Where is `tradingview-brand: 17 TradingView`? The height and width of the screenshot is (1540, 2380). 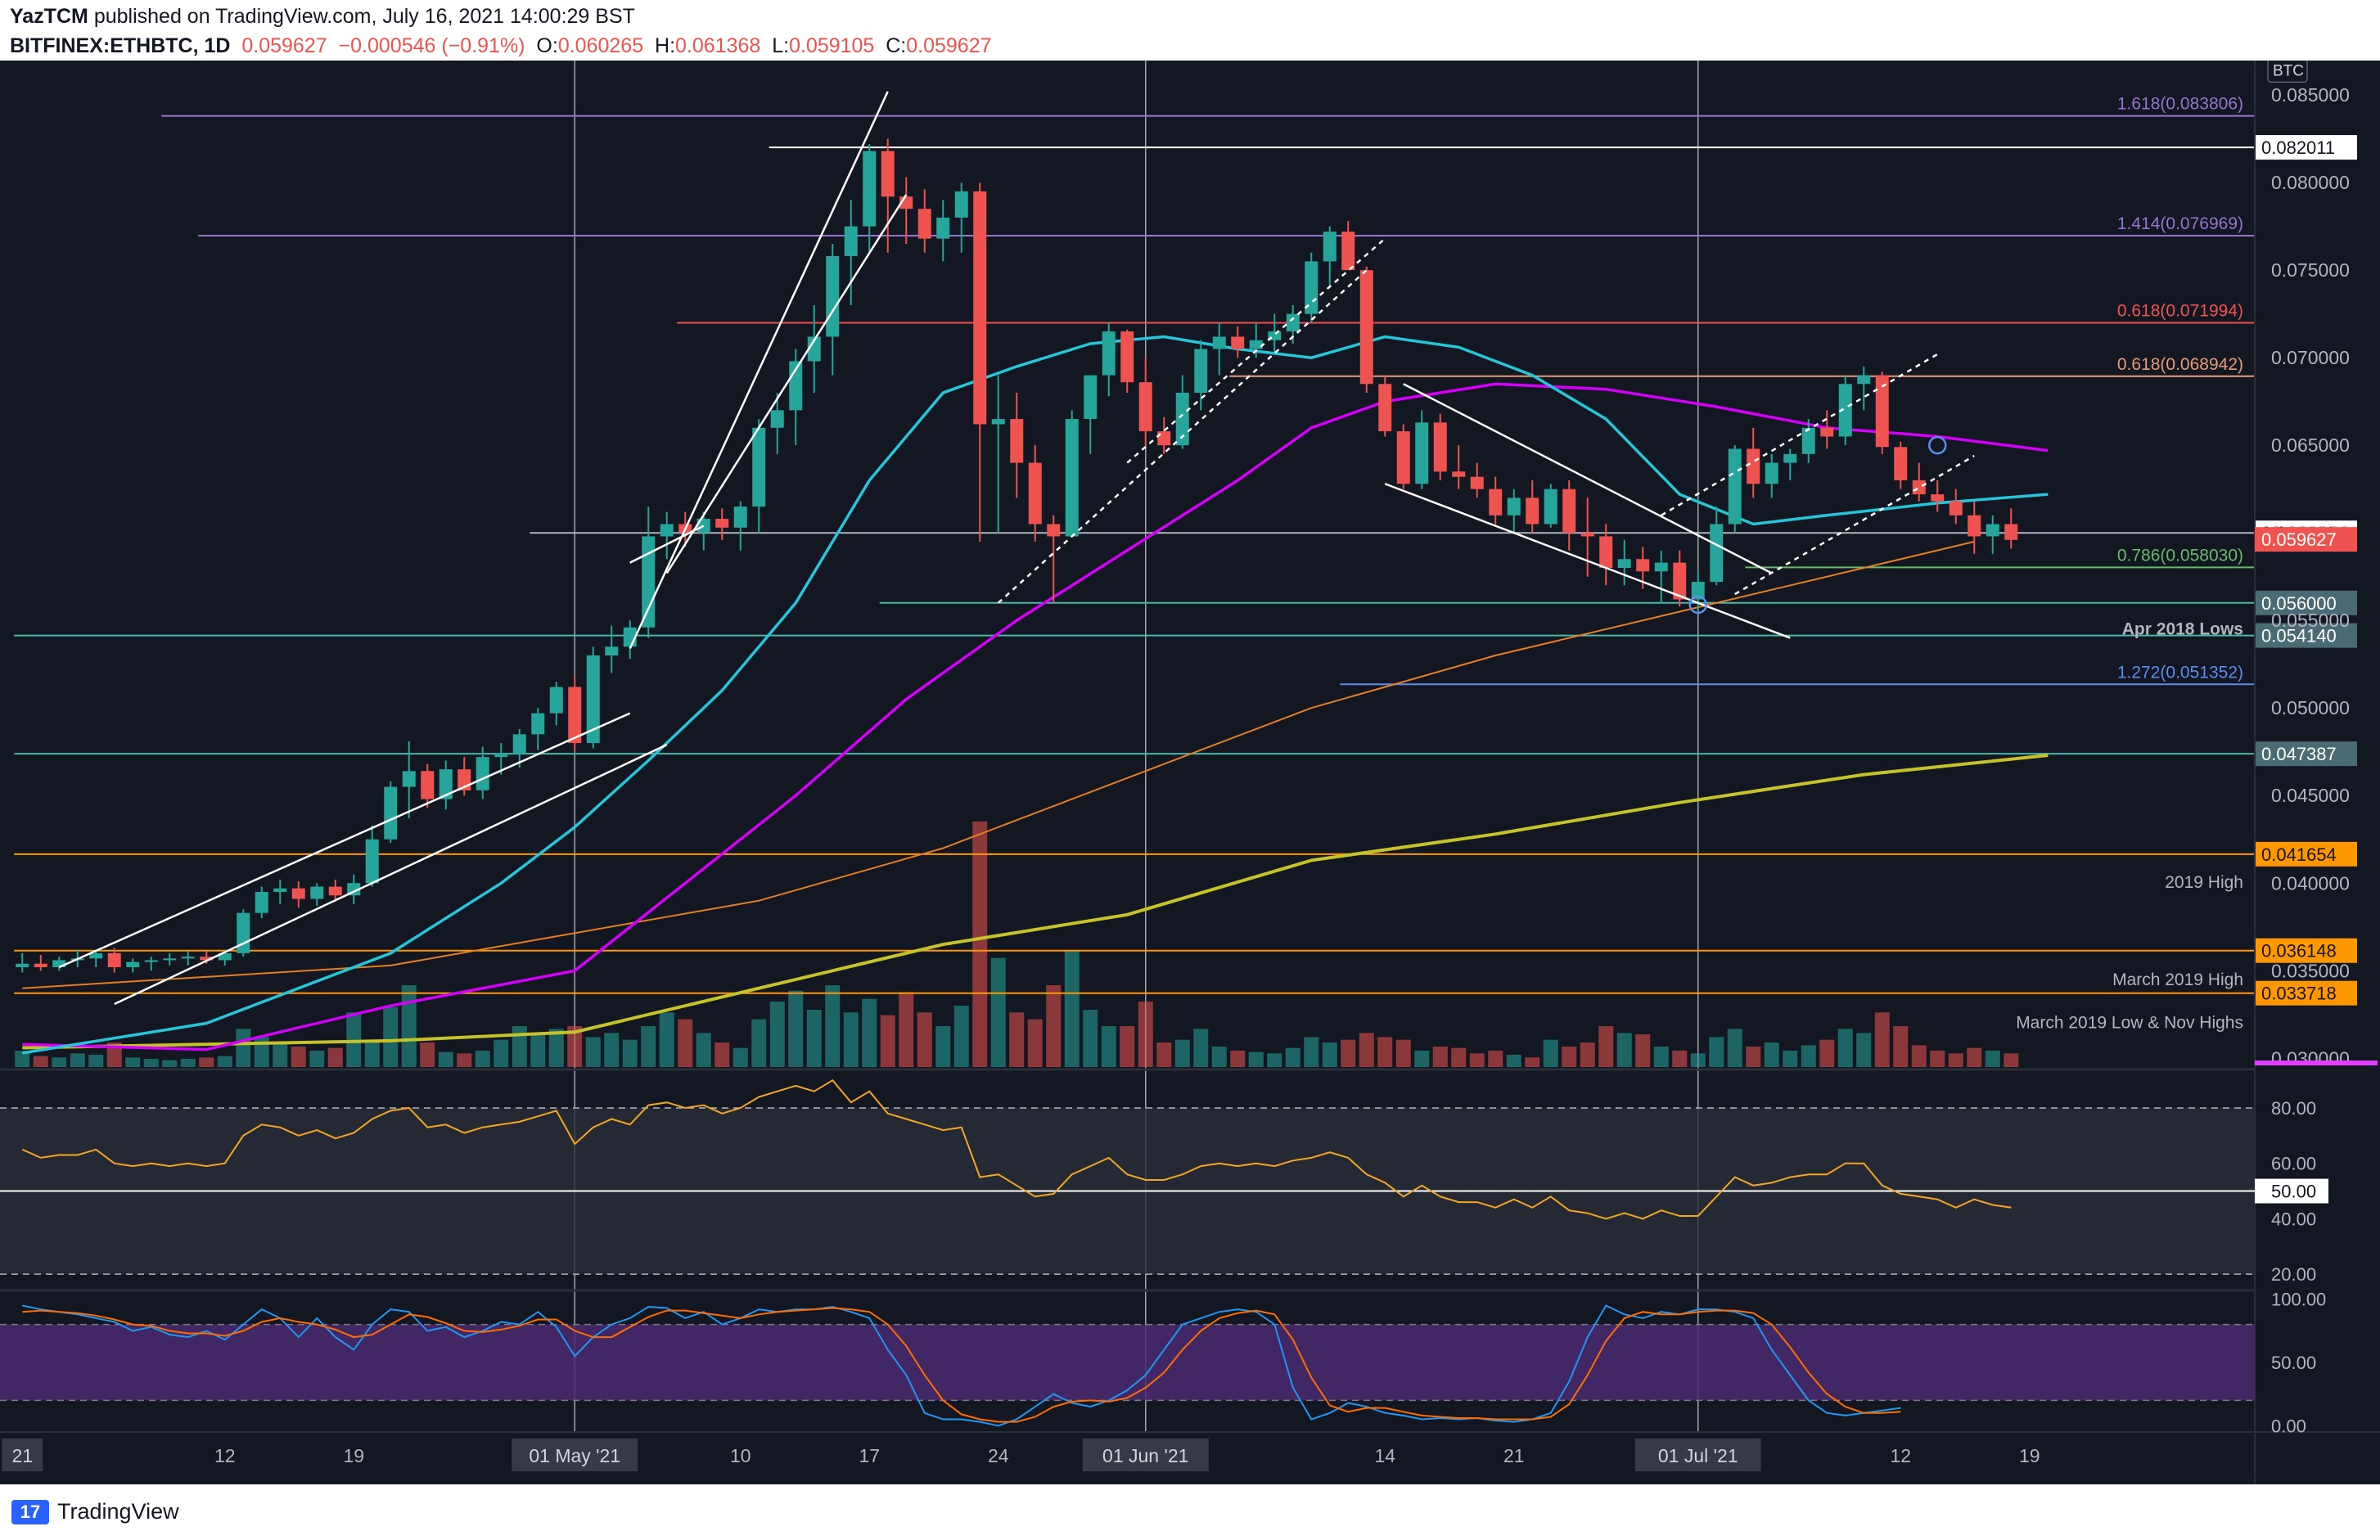
tradingview-brand: 17 TradingView is located at coordinates (95, 1511).